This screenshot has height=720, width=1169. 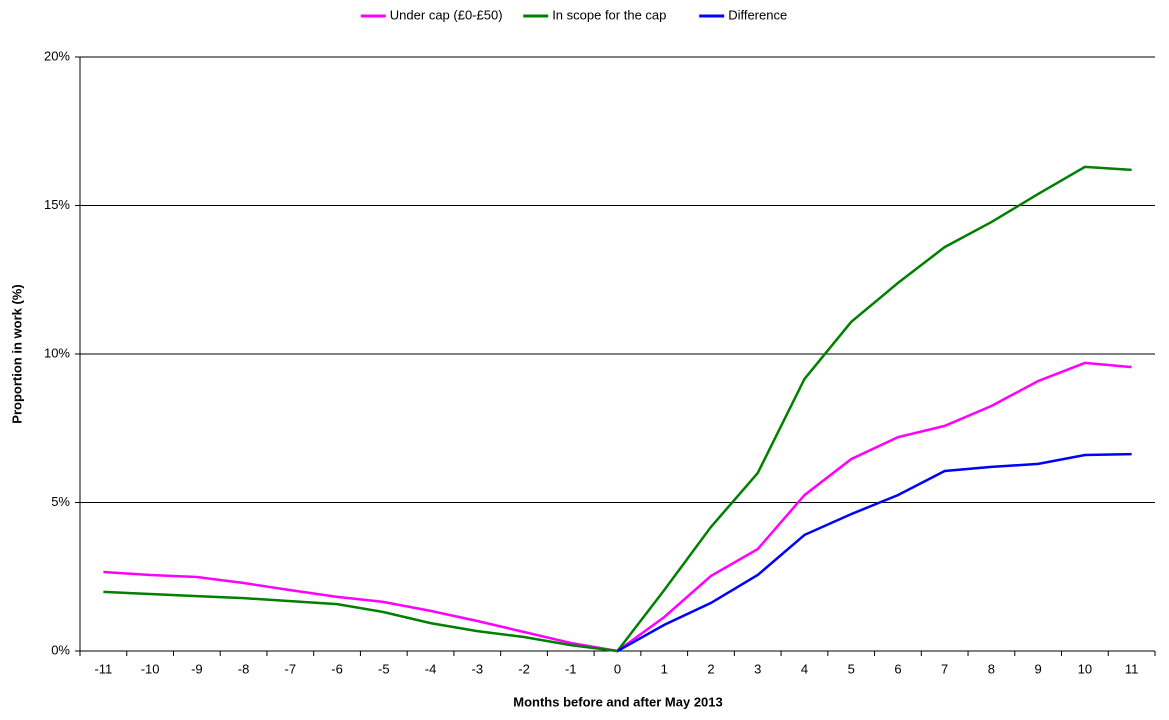 What do you see at coordinates (617, 668) in the screenshot?
I see `x-tick-label: 0` at bounding box center [617, 668].